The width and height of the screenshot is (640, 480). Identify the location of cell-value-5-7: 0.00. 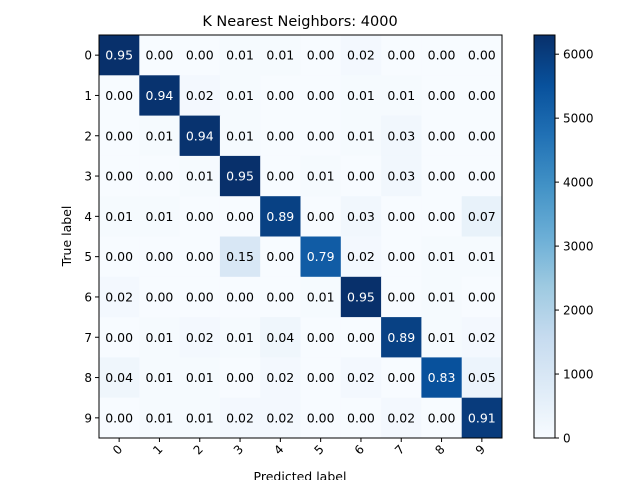
(401, 256).